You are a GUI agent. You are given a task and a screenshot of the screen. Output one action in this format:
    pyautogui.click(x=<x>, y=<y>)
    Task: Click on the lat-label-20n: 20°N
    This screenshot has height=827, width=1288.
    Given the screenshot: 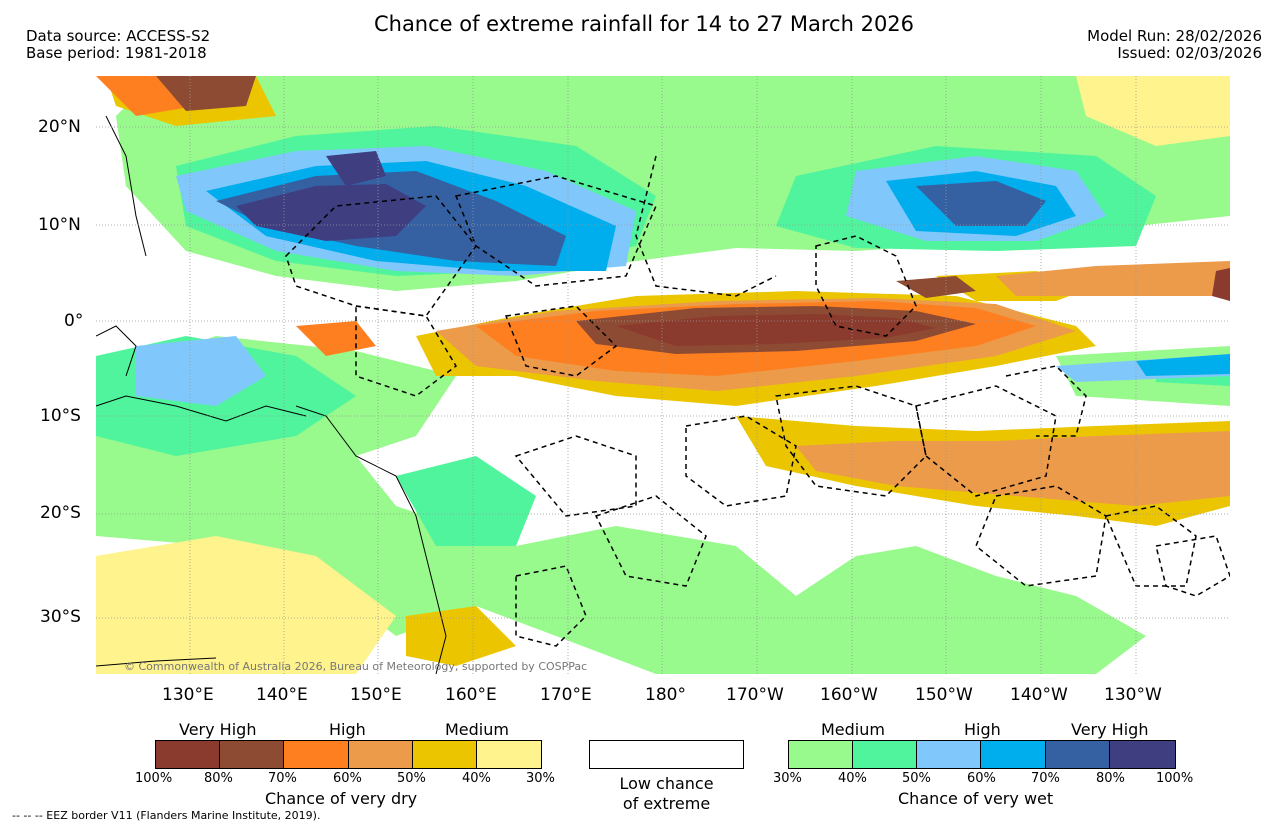 What is the action you would take?
    pyautogui.click(x=59, y=127)
    